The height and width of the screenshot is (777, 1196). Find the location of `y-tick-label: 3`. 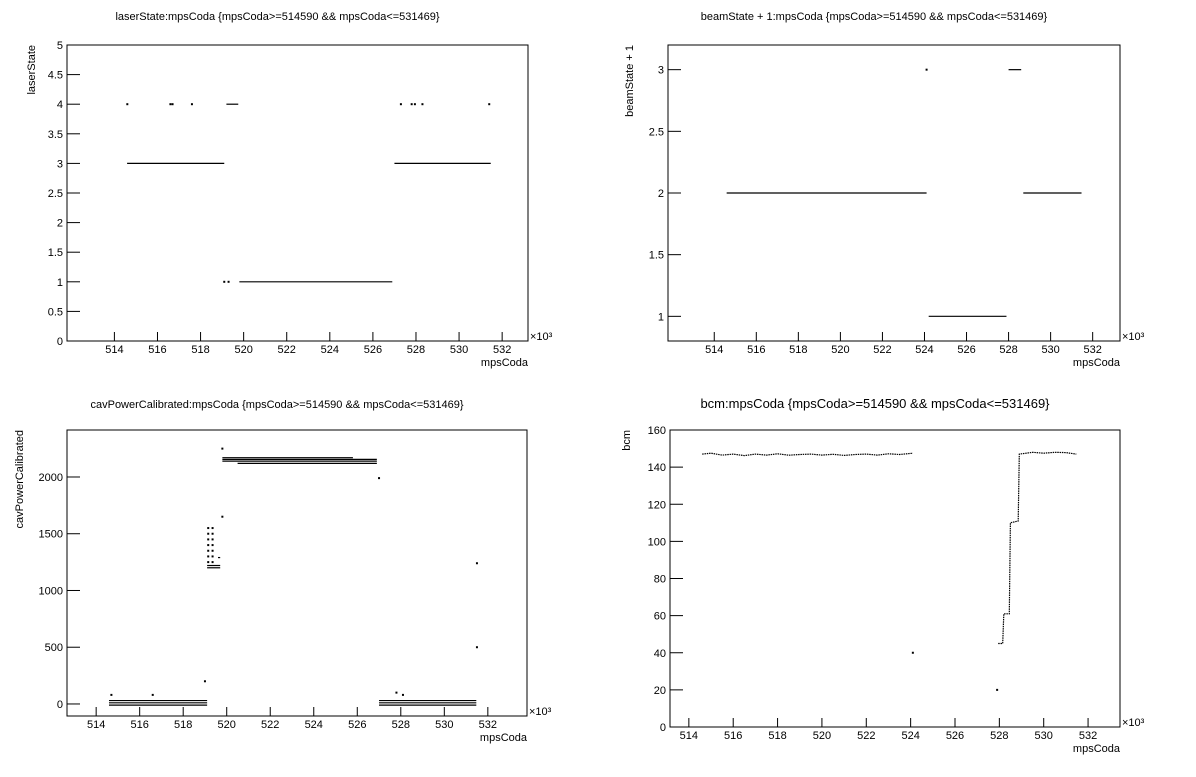

y-tick-label: 3 is located at coordinates (661, 71).